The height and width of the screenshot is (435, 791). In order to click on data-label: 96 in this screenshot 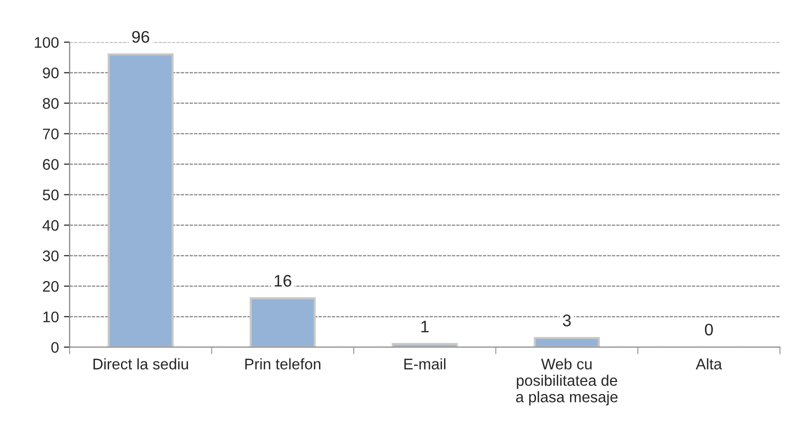, I will do `click(141, 36)`.